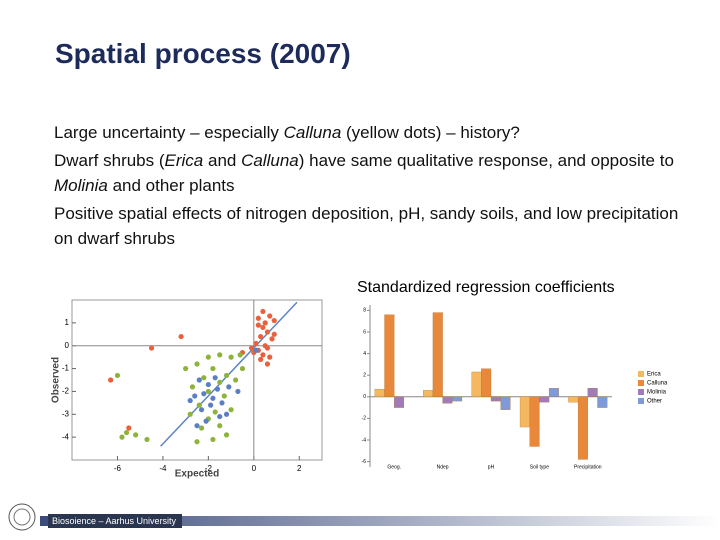 Image resolution: width=720 pixels, height=540 pixels. Describe the element at coordinates (657, 393) in the screenshot. I see `legend-label: Molinia` at that location.